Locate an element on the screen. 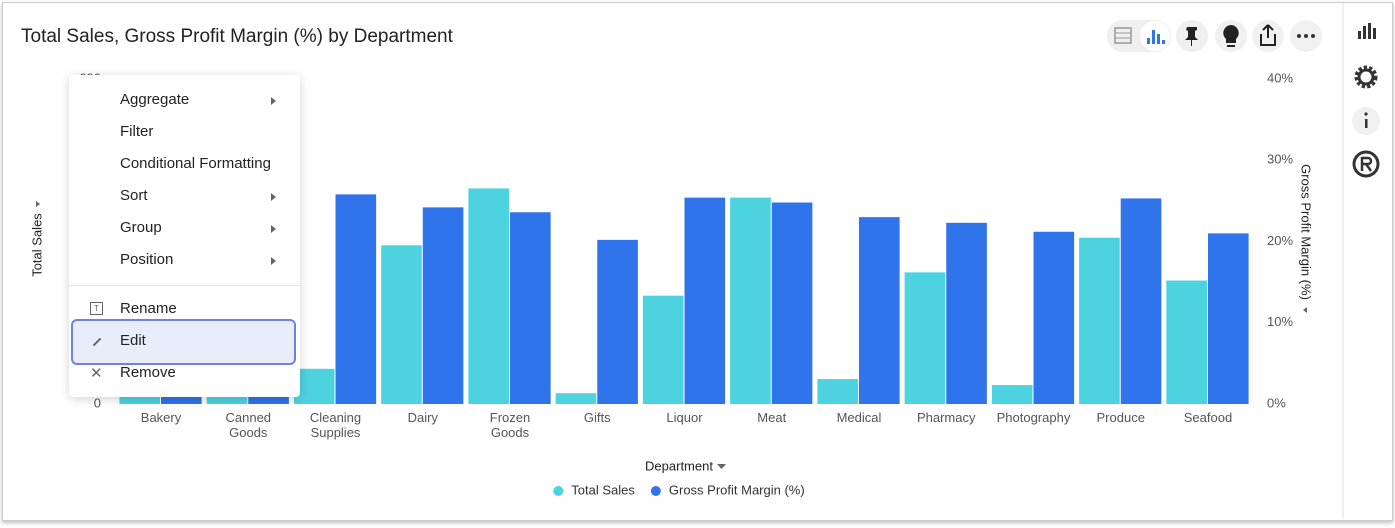  table-icon is located at coordinates (1123, 35).